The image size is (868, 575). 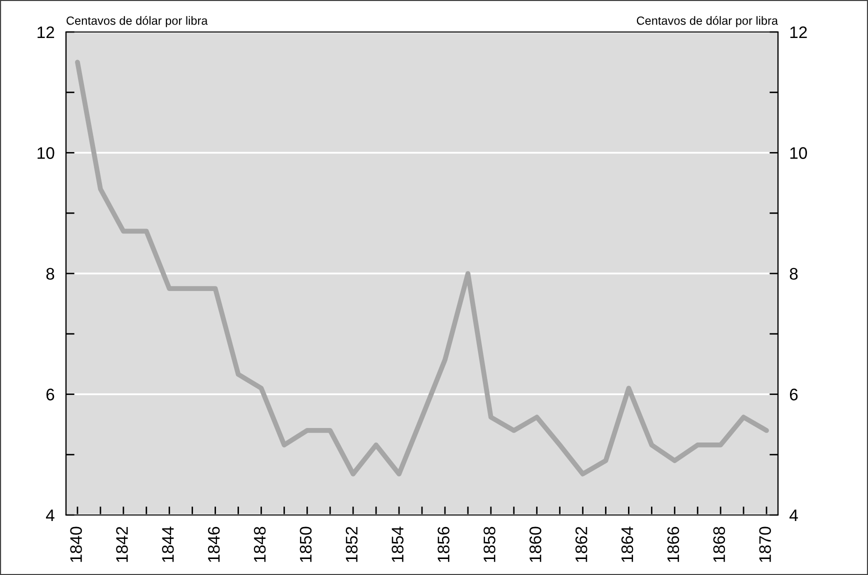 I want to click on y-tick-label: 4, so click(x=50, y=516).